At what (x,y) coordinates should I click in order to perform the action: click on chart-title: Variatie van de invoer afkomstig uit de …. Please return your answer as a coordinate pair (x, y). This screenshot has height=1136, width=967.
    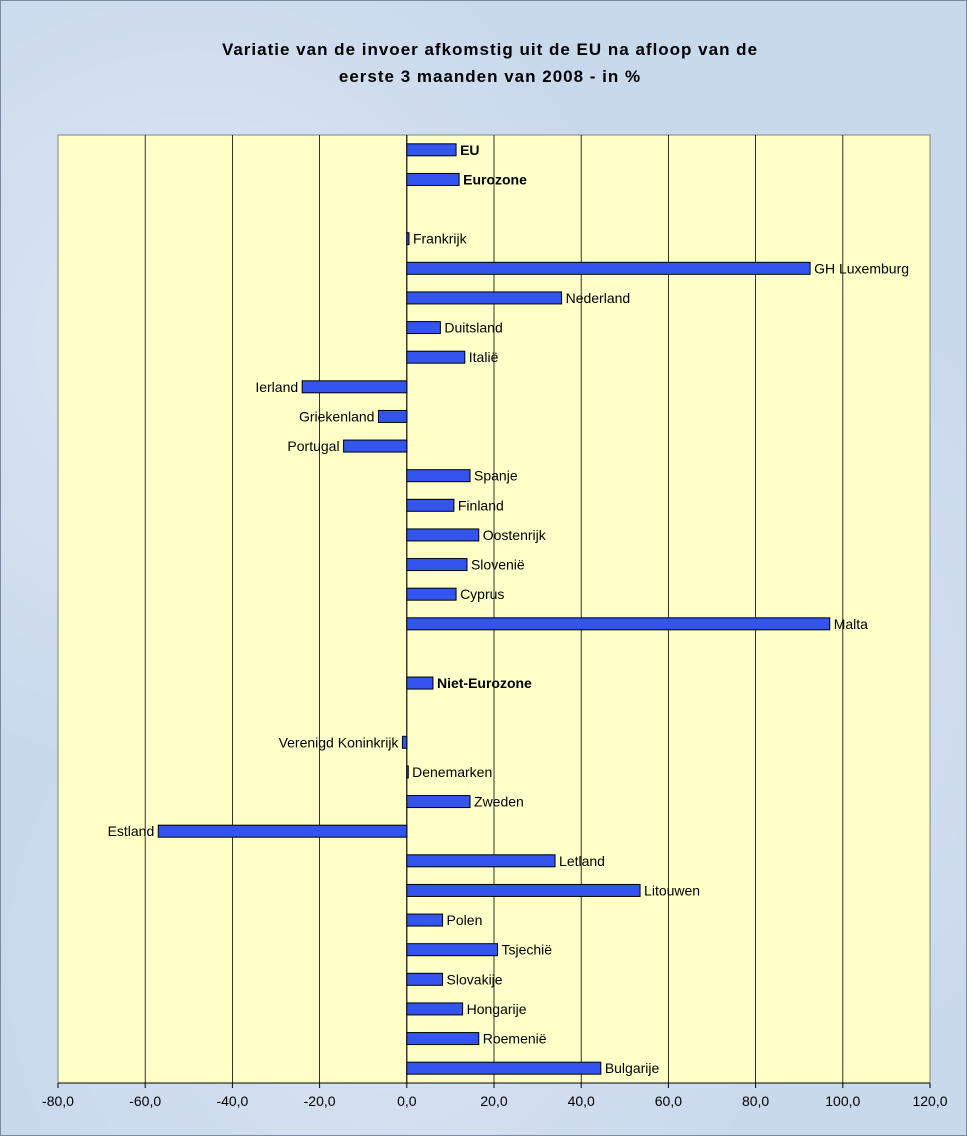
    Looking at the image, I should click on (490, 63).